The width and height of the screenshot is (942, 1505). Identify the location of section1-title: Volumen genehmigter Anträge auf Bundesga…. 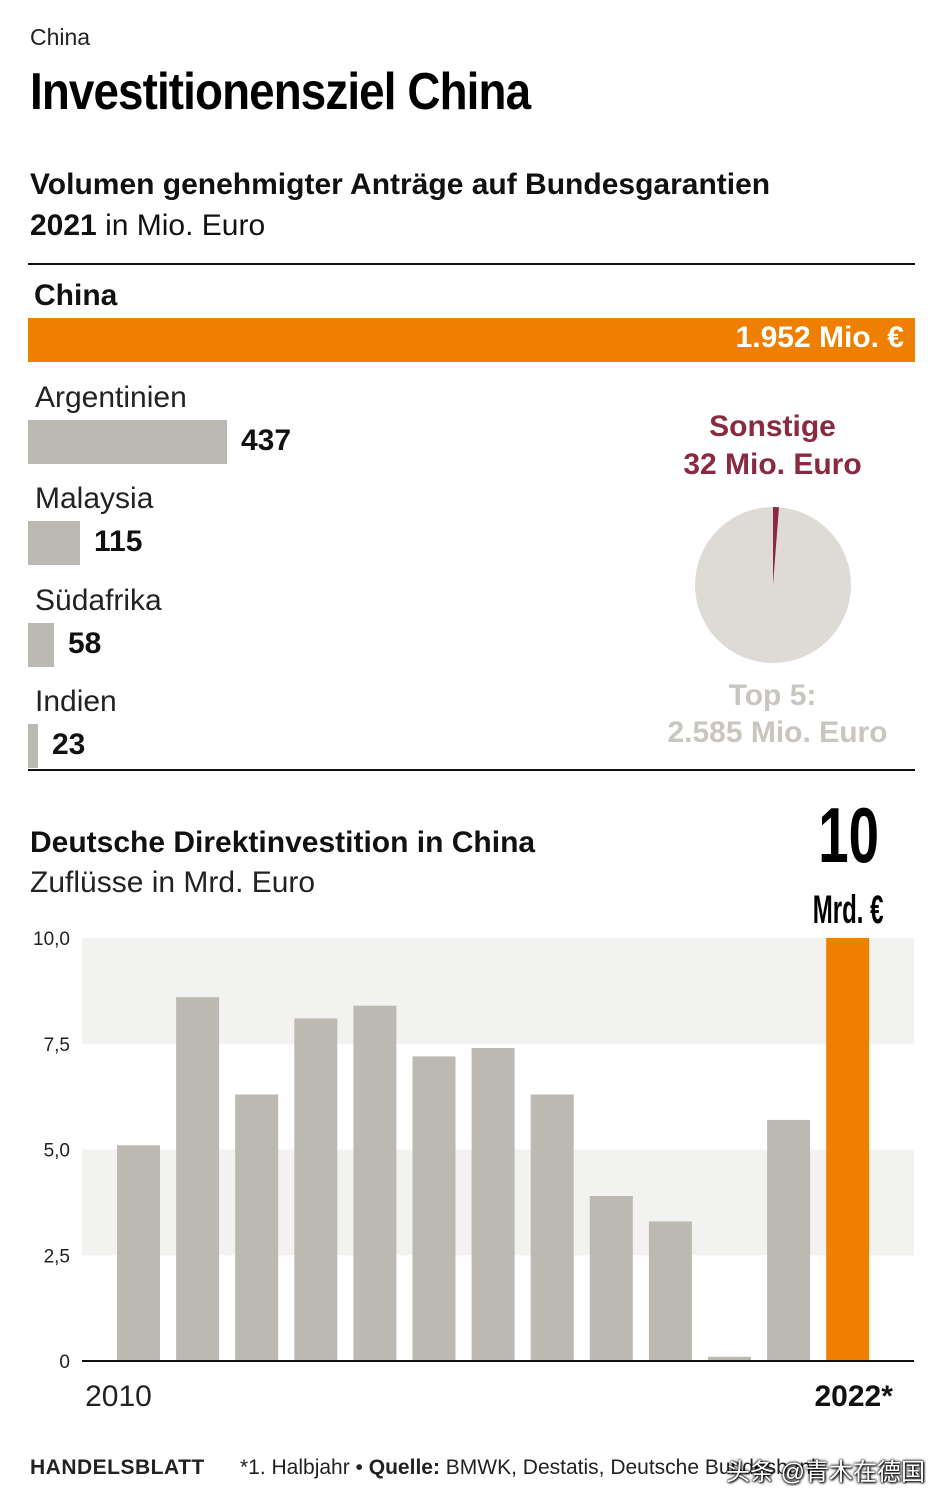
(400, 184).